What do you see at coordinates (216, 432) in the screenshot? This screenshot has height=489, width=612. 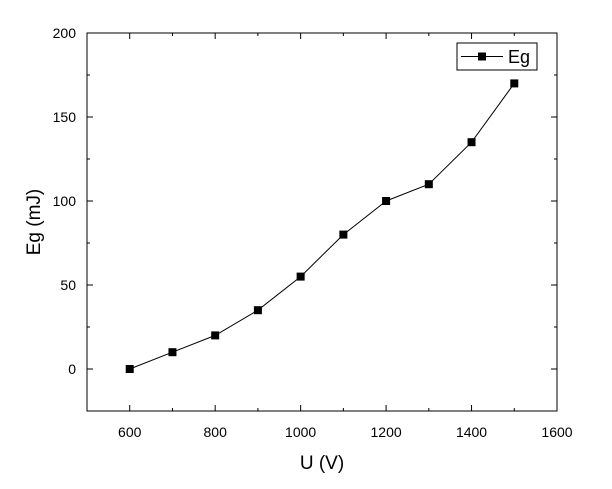 I see `x-tick-label: 800` at bounding box center [216, 432].